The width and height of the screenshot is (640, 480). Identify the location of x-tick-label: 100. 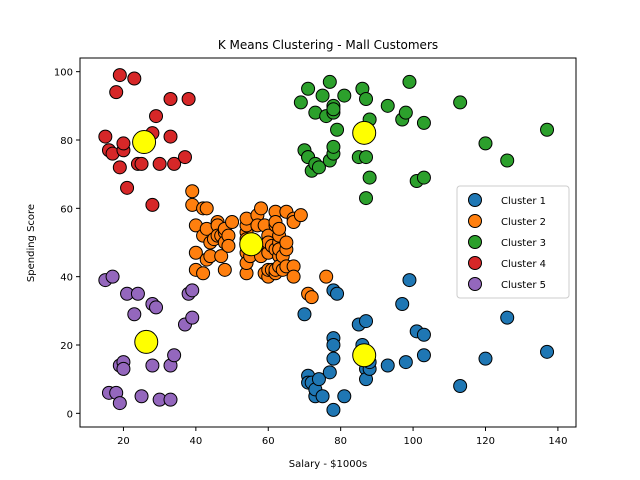
(413, 441).